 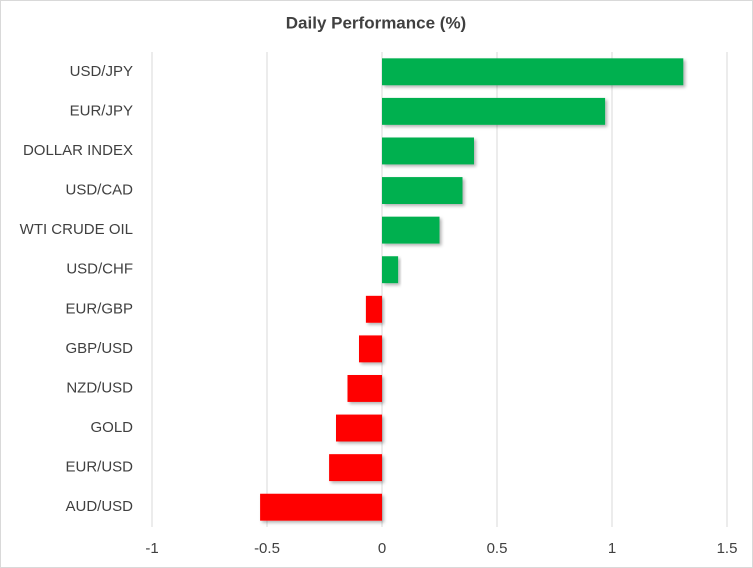 What do you see at coordinates (267, 548) in the screenshot?
I see `x-tick-label: -0.5` at bounding box center [267, 548].